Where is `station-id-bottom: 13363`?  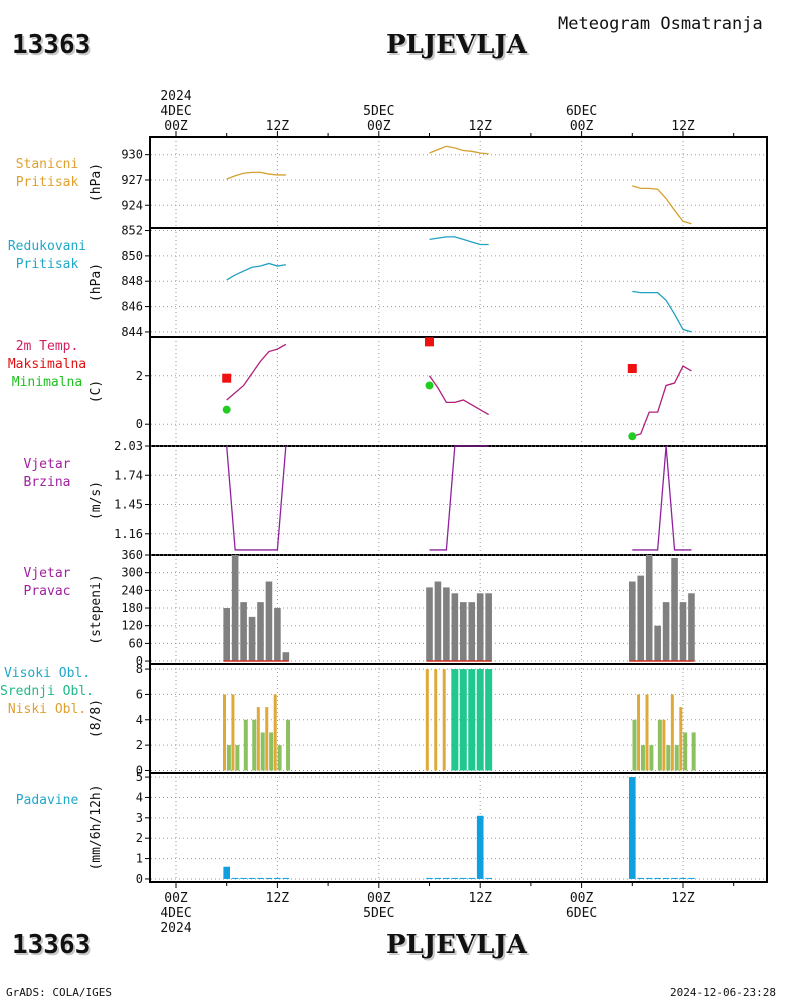 station-id-bottom: 13363 is located at coordinates (51, 945).